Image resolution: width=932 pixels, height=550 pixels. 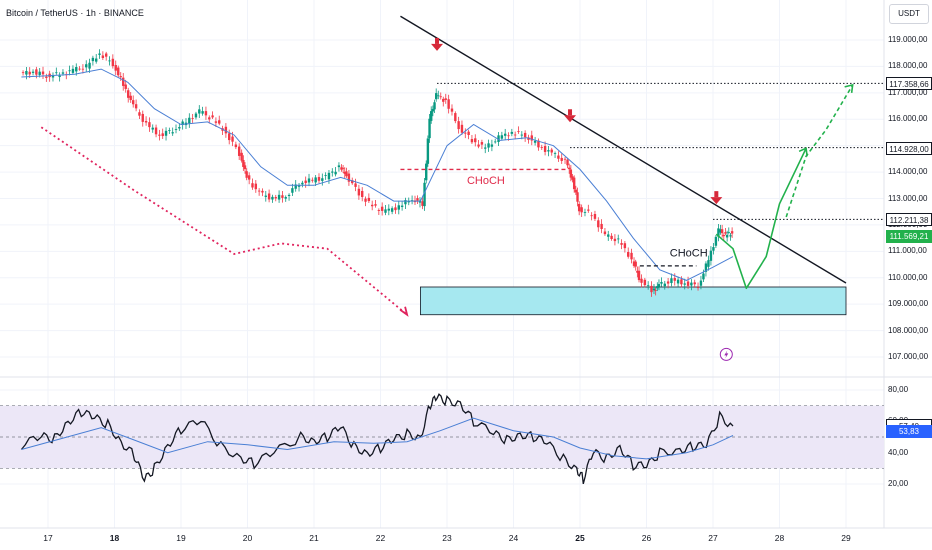 I want to click on x-axis-tick: 18, so click(x=114, y=538).